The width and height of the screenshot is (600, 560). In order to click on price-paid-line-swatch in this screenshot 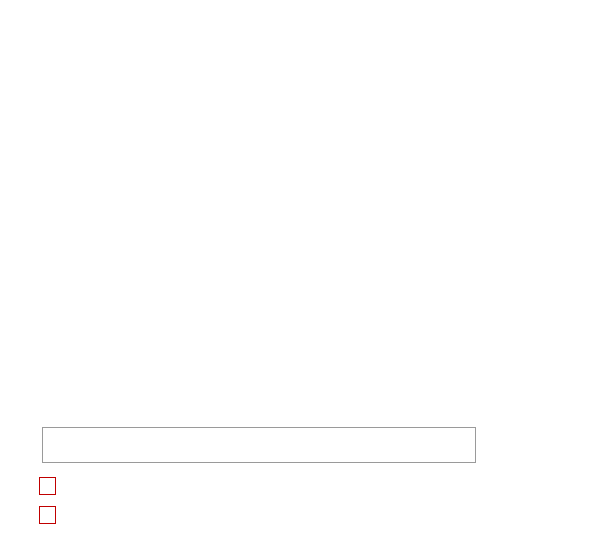, I will do `click(70, 437)`.